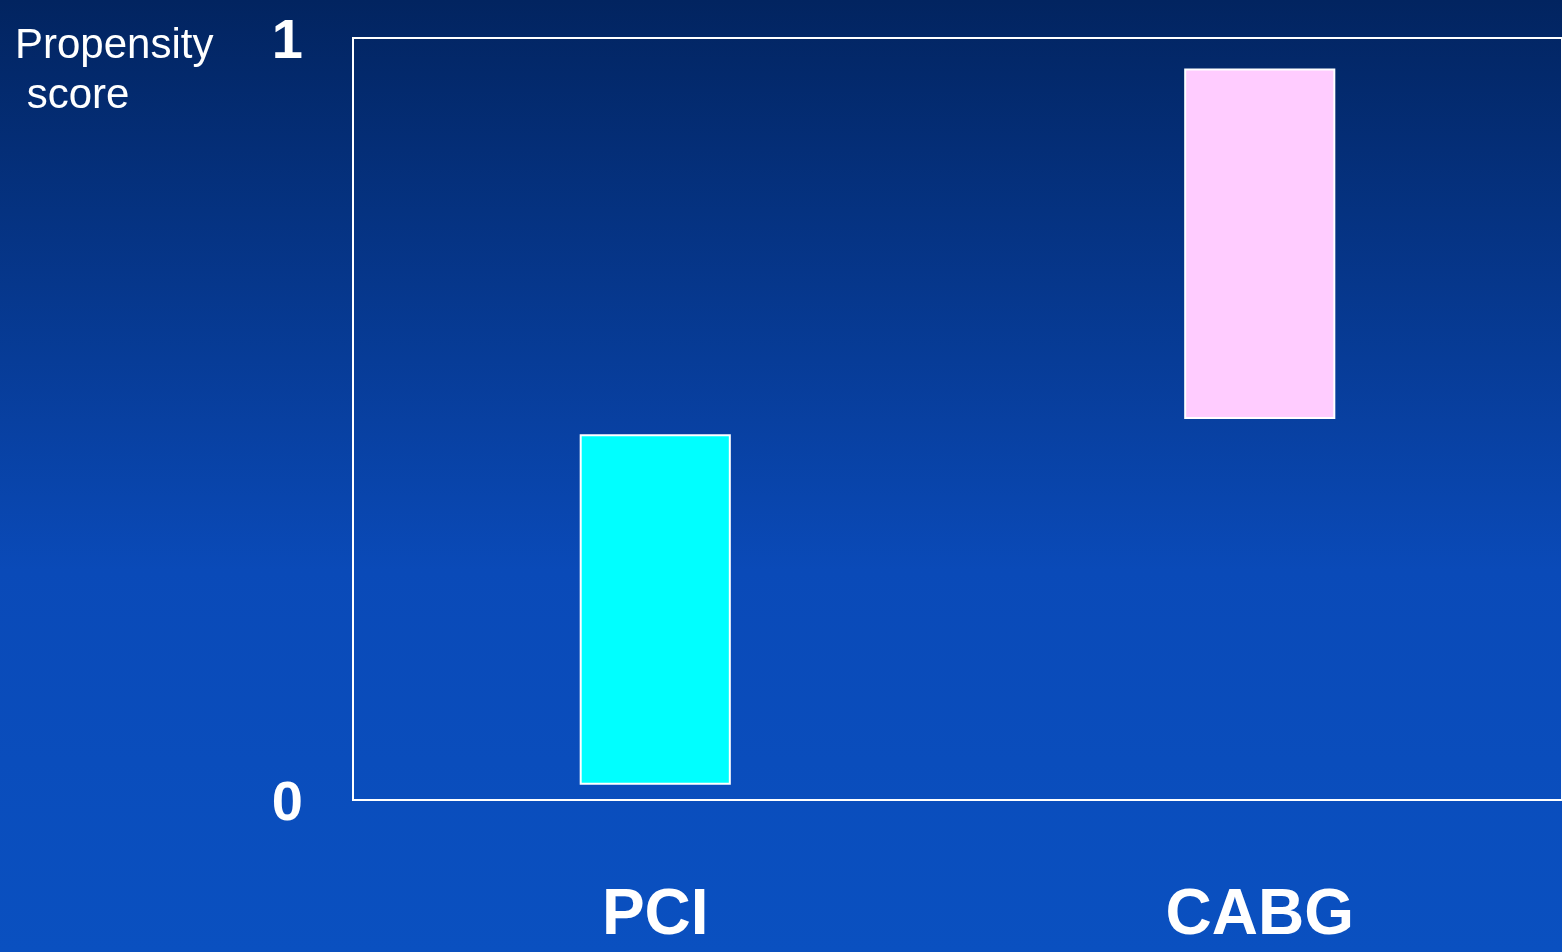  I want to click on x-tick-label: PCI, so click(655, 912).